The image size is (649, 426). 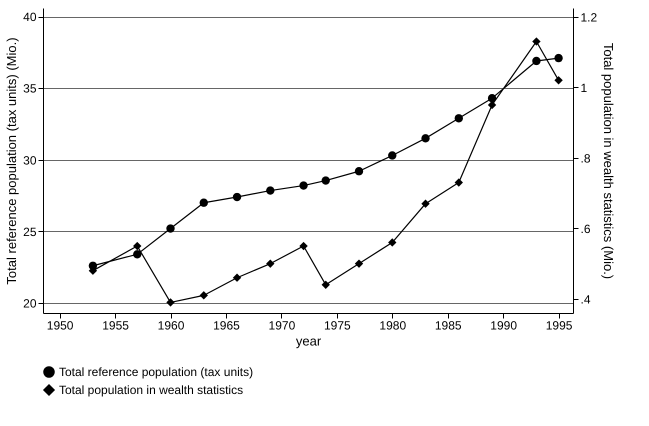 I want to click on x-axis-title: year, so click(x=309, y=341).